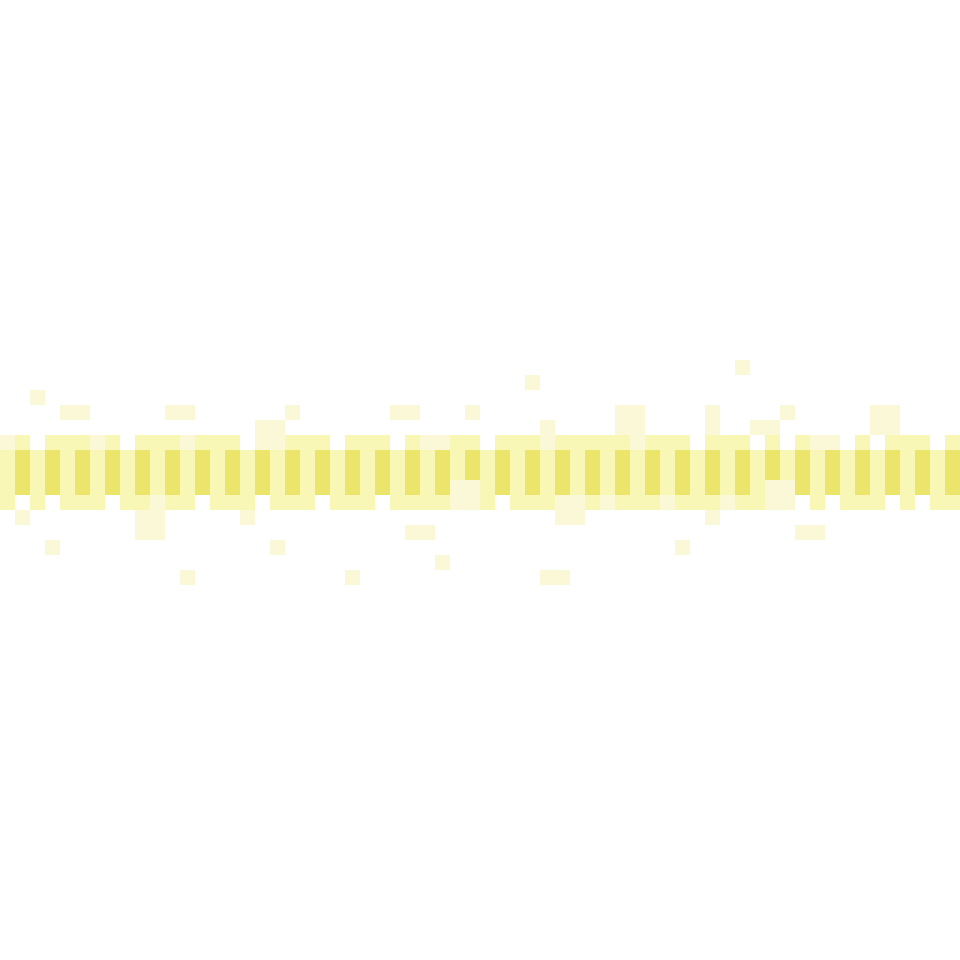 The height and width of the screenshot is (960, 960). I want to click on band-accent, so click(622, 457).